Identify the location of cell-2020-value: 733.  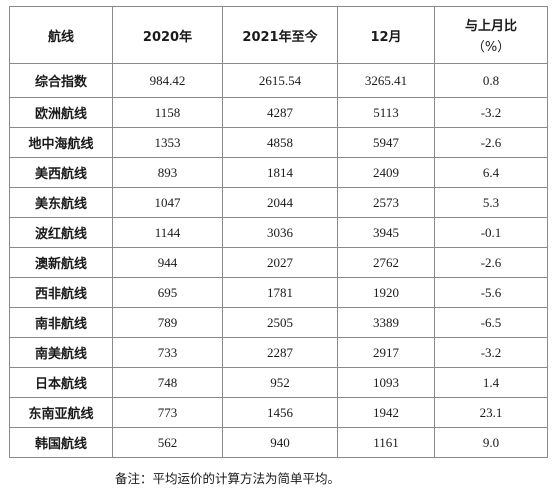
(167, 352).